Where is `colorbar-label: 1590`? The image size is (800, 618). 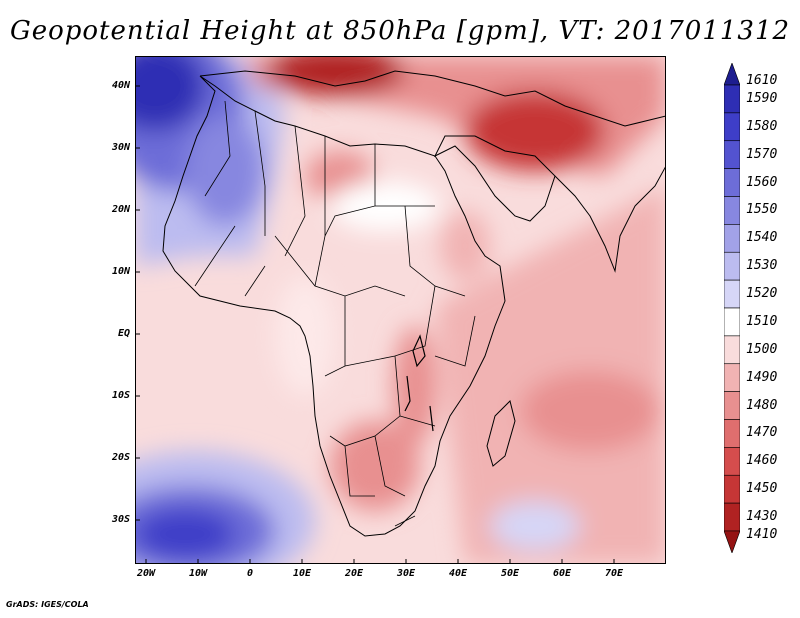
colorbar-label: 1590 is located at coordinates (762, 98).